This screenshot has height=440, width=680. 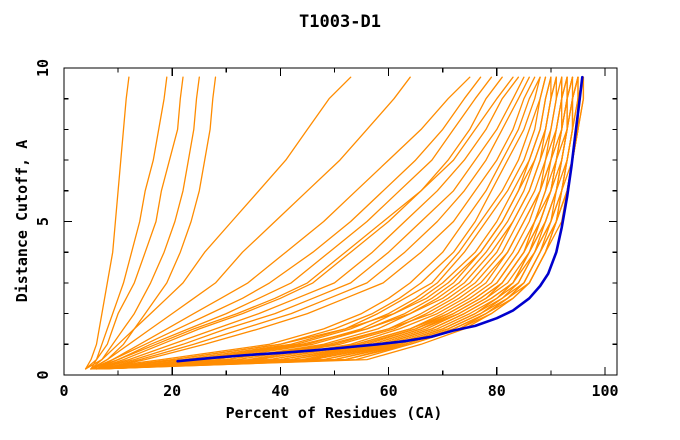 I want to click on x-axis-label: Percent of Residues (CA), so click(x=334, y=413).